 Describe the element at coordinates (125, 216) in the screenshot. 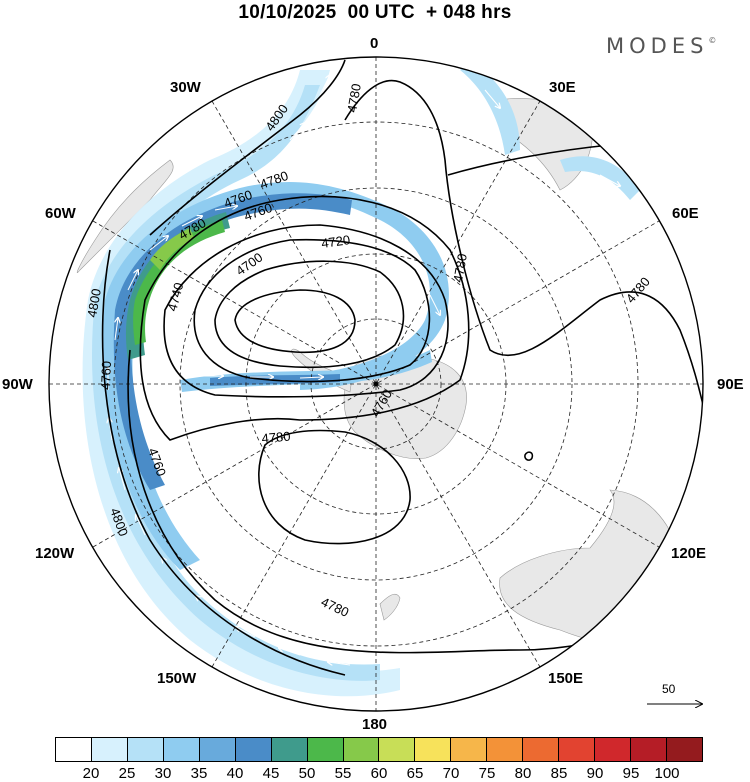

I see `land-south-america` at that location.